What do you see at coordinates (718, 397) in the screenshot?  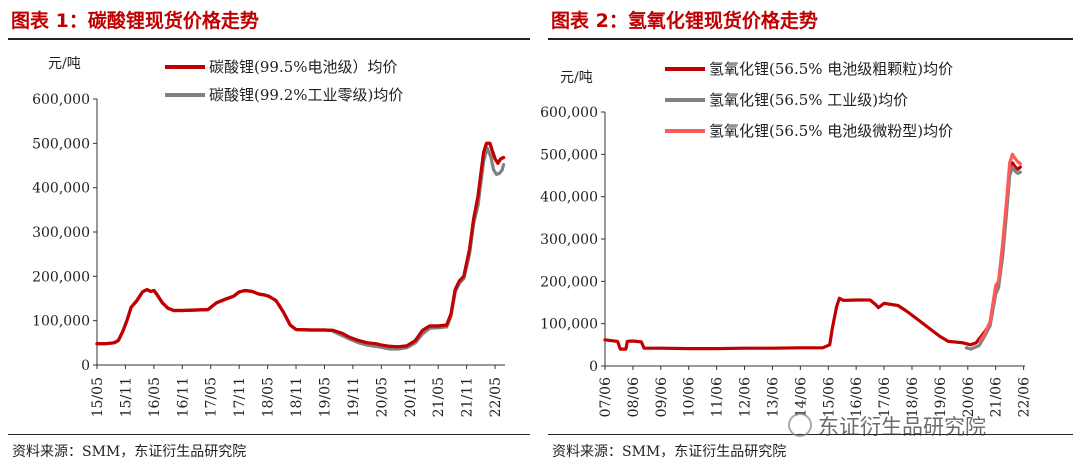 I see `x-tick-label: 11/06` at bounding box center [718, 397].